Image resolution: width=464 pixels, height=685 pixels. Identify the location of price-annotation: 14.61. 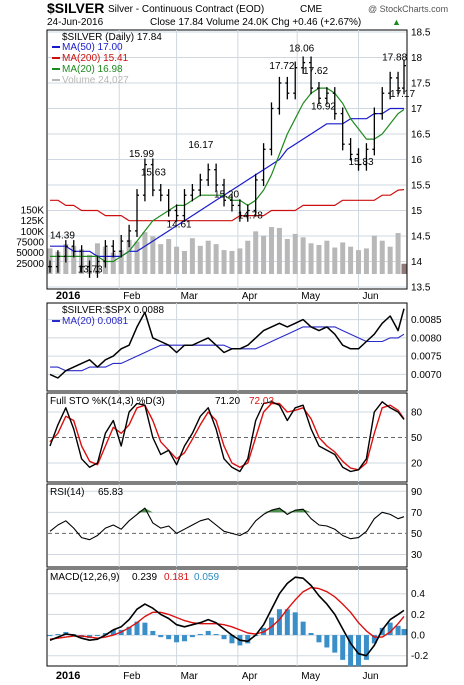
(179, 224).